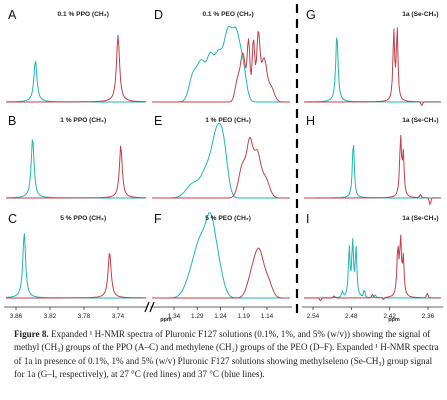 Image resolution: width=447 pixels, height=400 pixels. What do you see at coordinates (158, 219) in the screenshot?
I see `panel-label-f: F` at bounding box center [158, 219].